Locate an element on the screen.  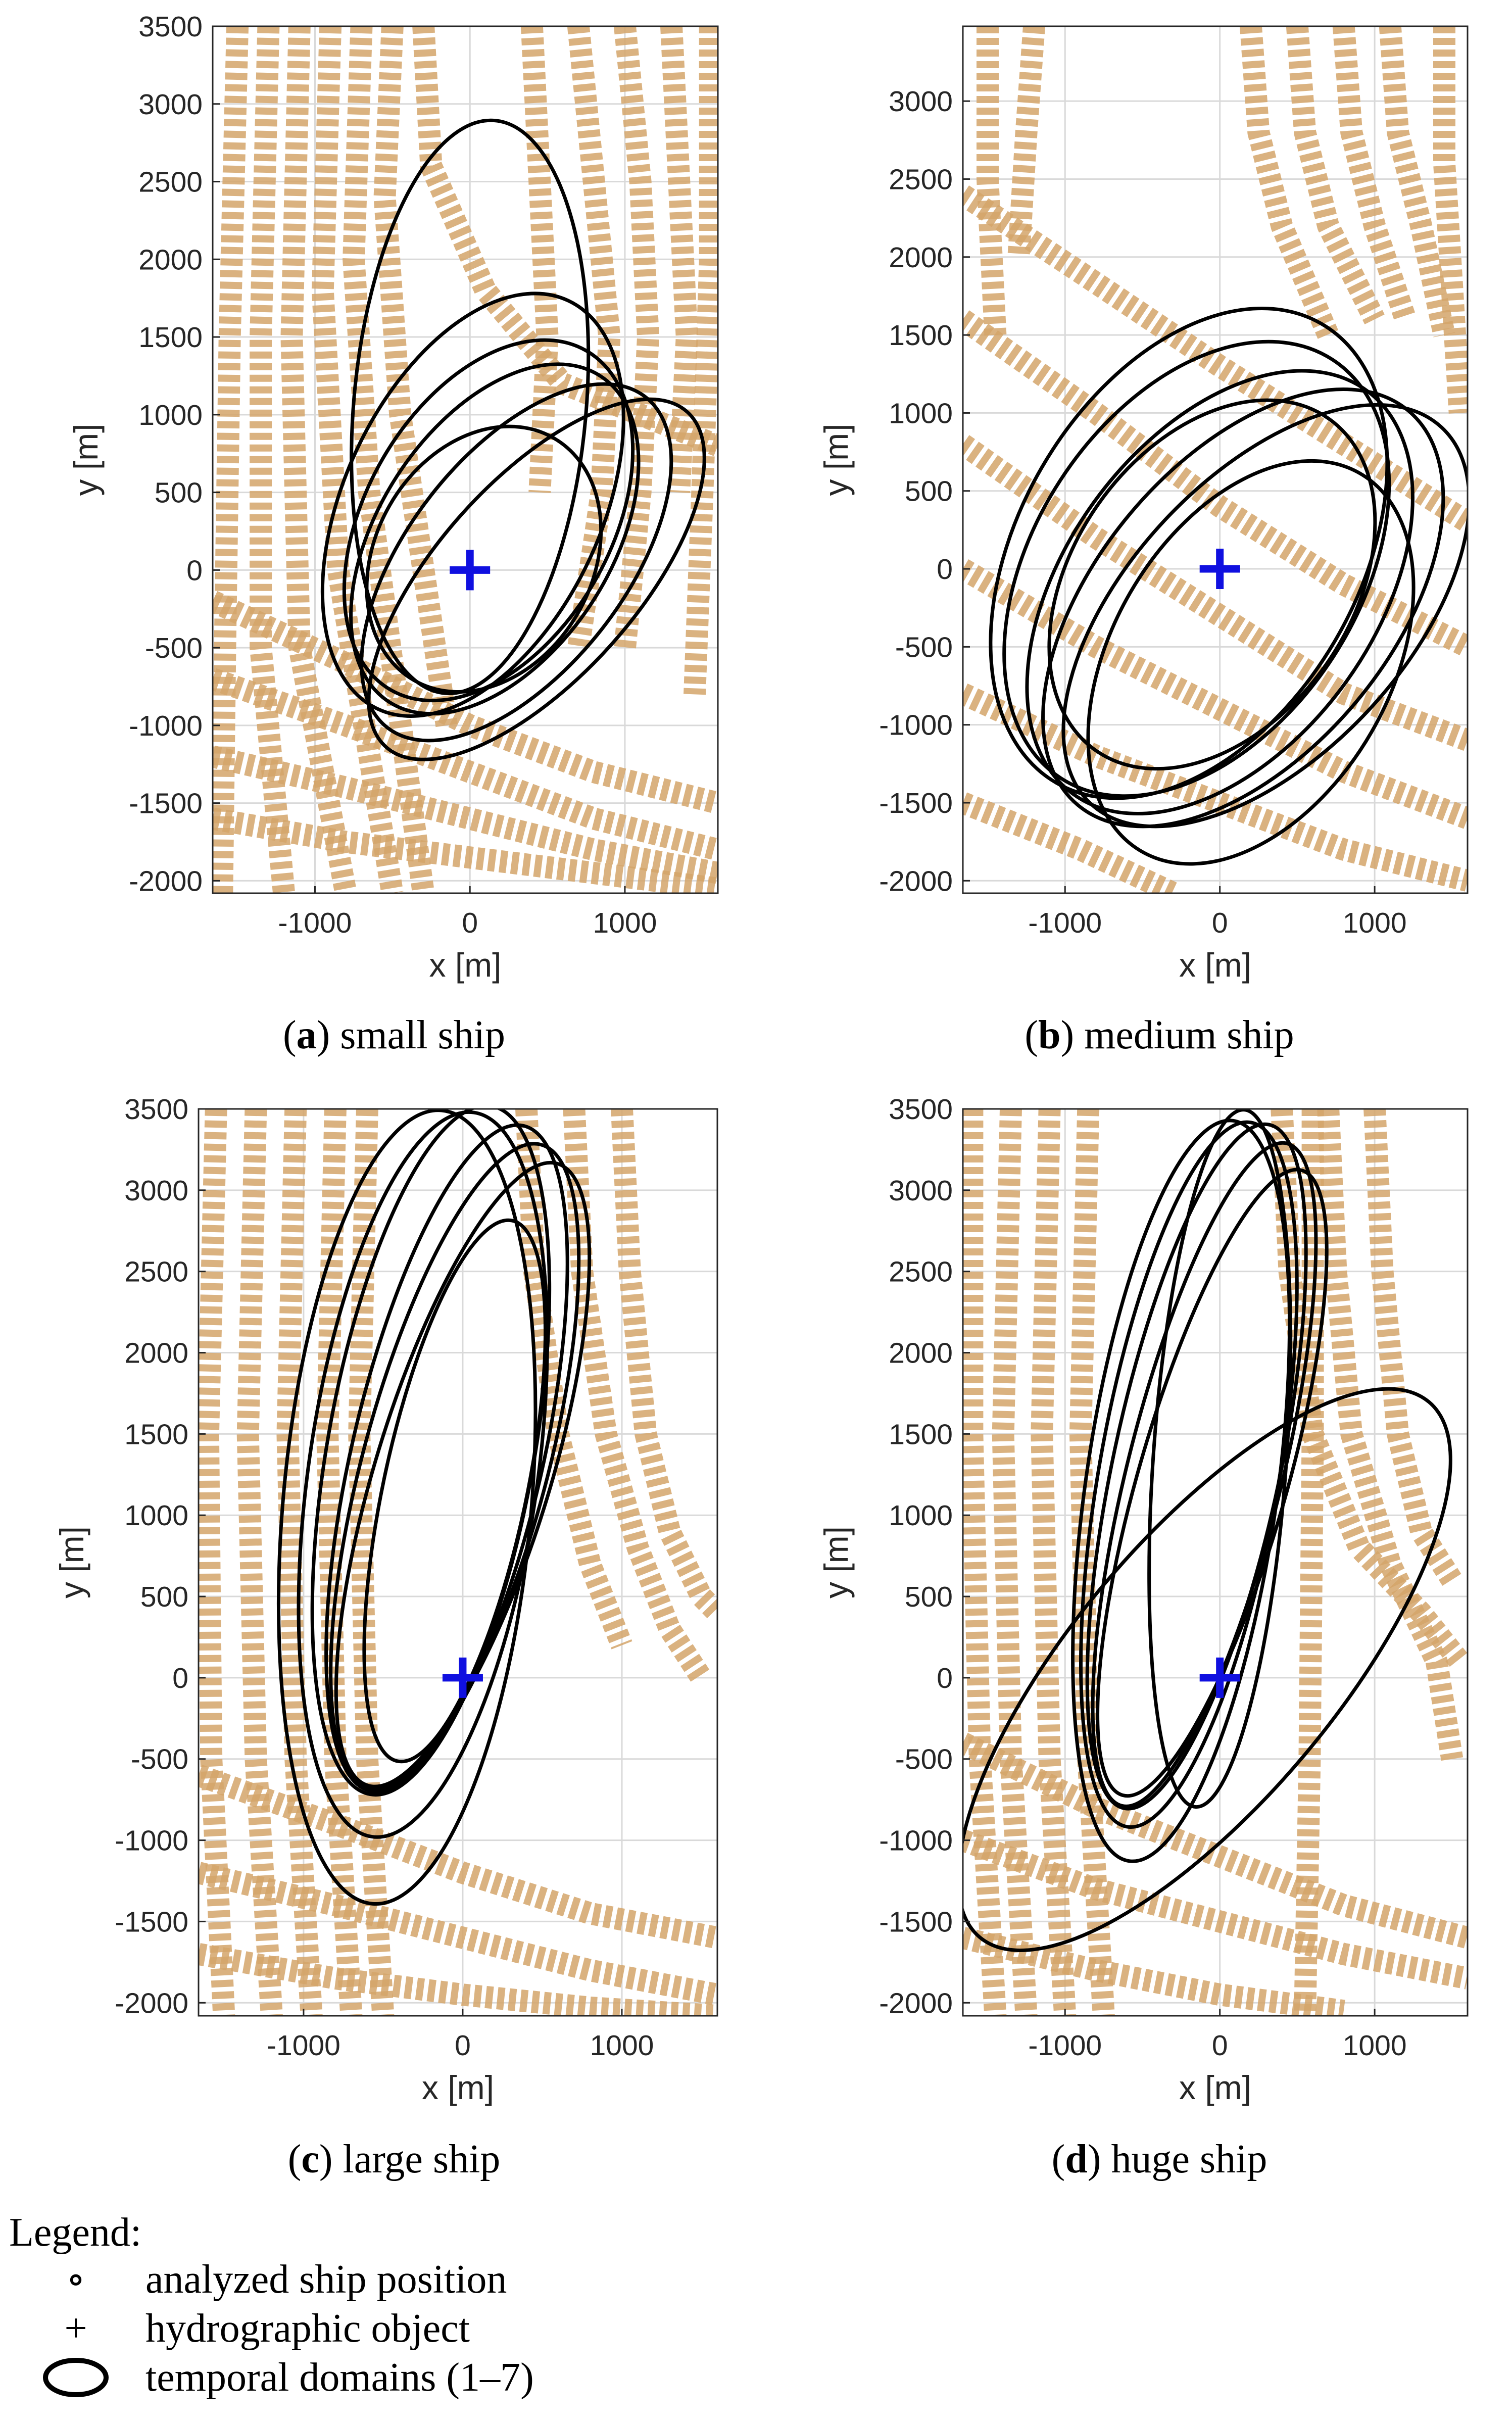
y-tick-label: -500 is located at coordinates (924, 647).